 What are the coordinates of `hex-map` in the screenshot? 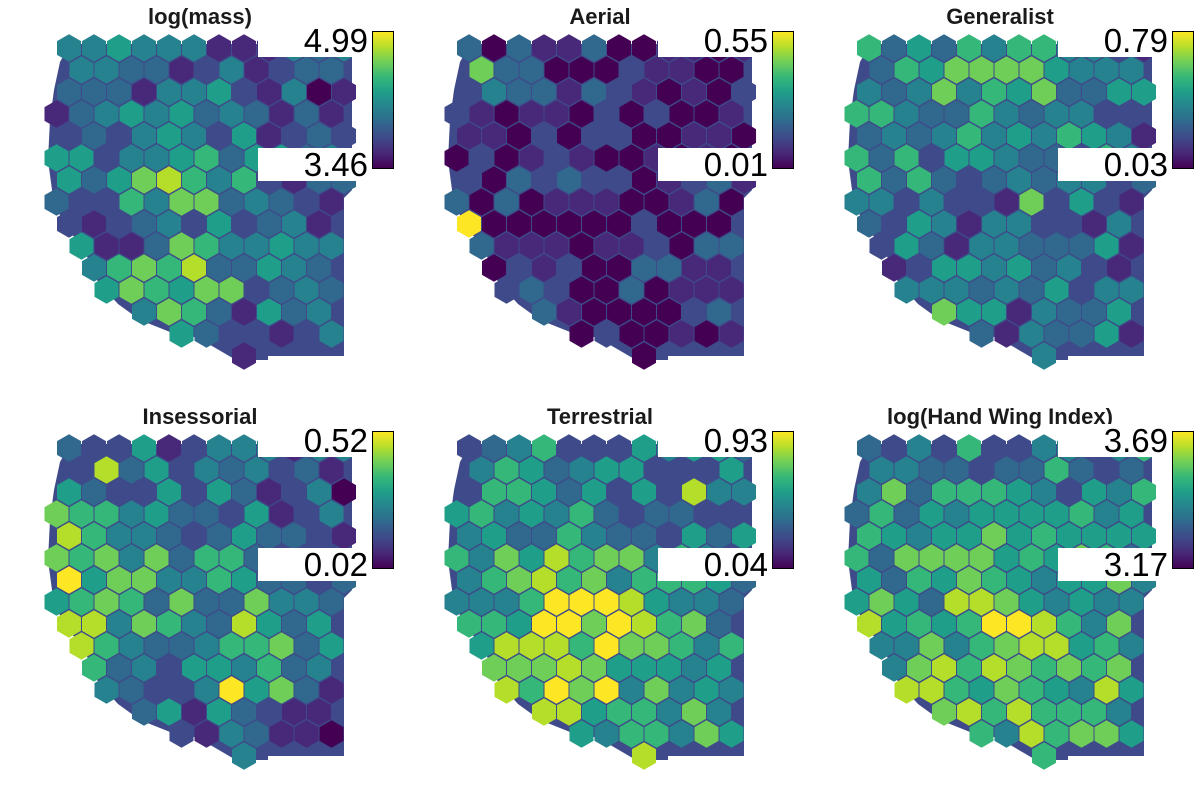 It's located at (600, 202).